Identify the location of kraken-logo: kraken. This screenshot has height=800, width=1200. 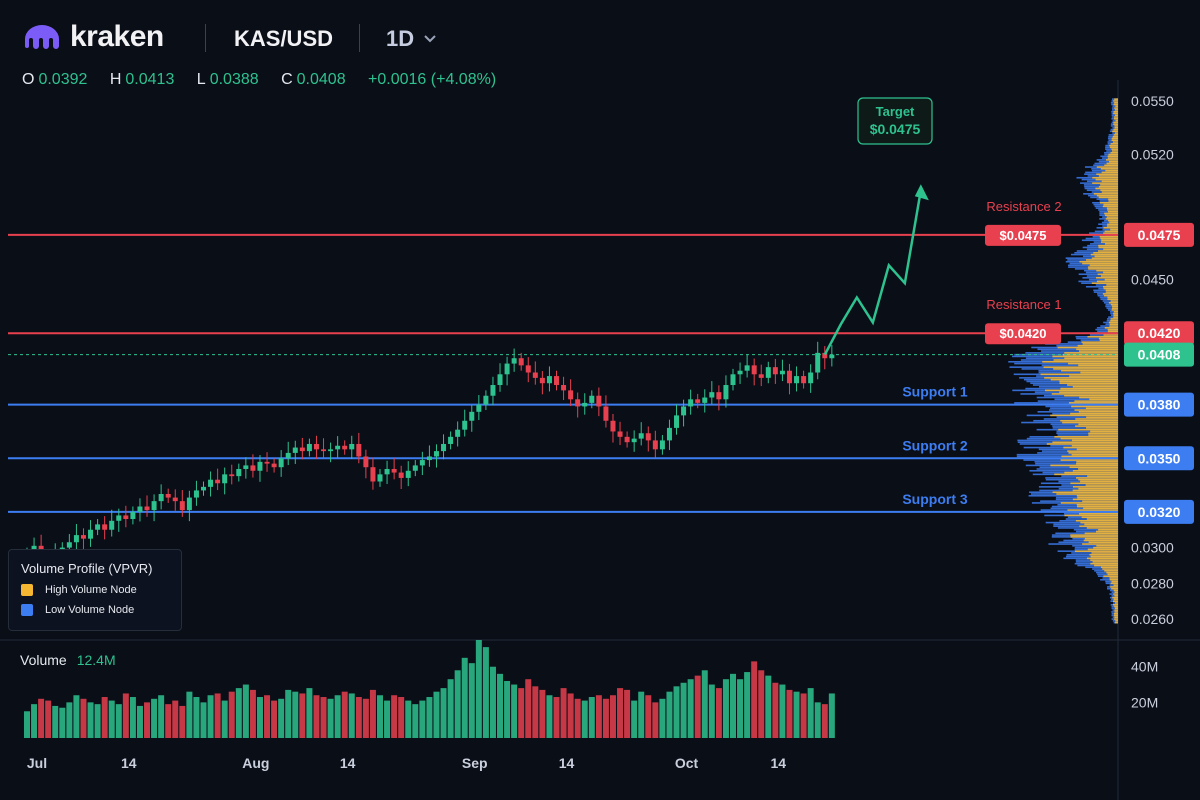
(93, 37).